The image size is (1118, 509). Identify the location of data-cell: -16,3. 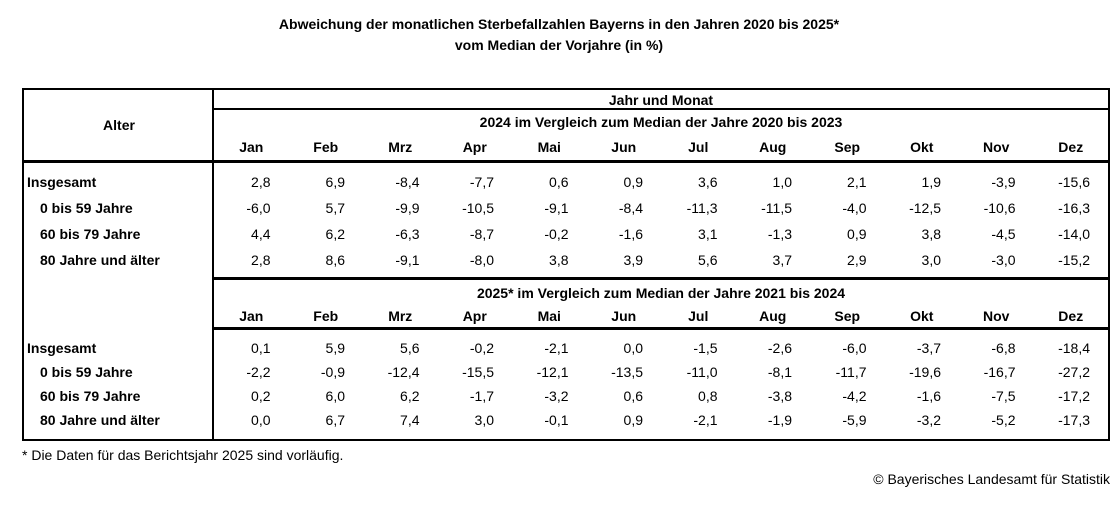
(1074, 208).